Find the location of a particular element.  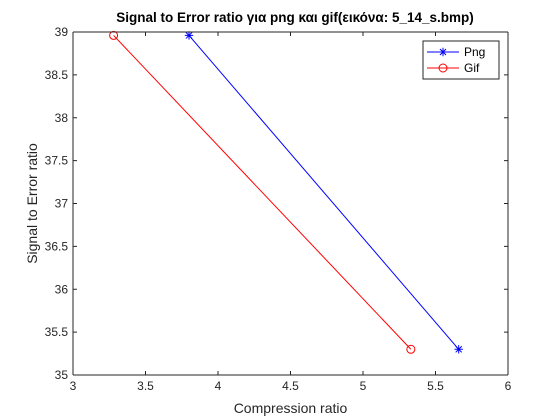

legend: Png Gif is located at coordinates (461, 60).